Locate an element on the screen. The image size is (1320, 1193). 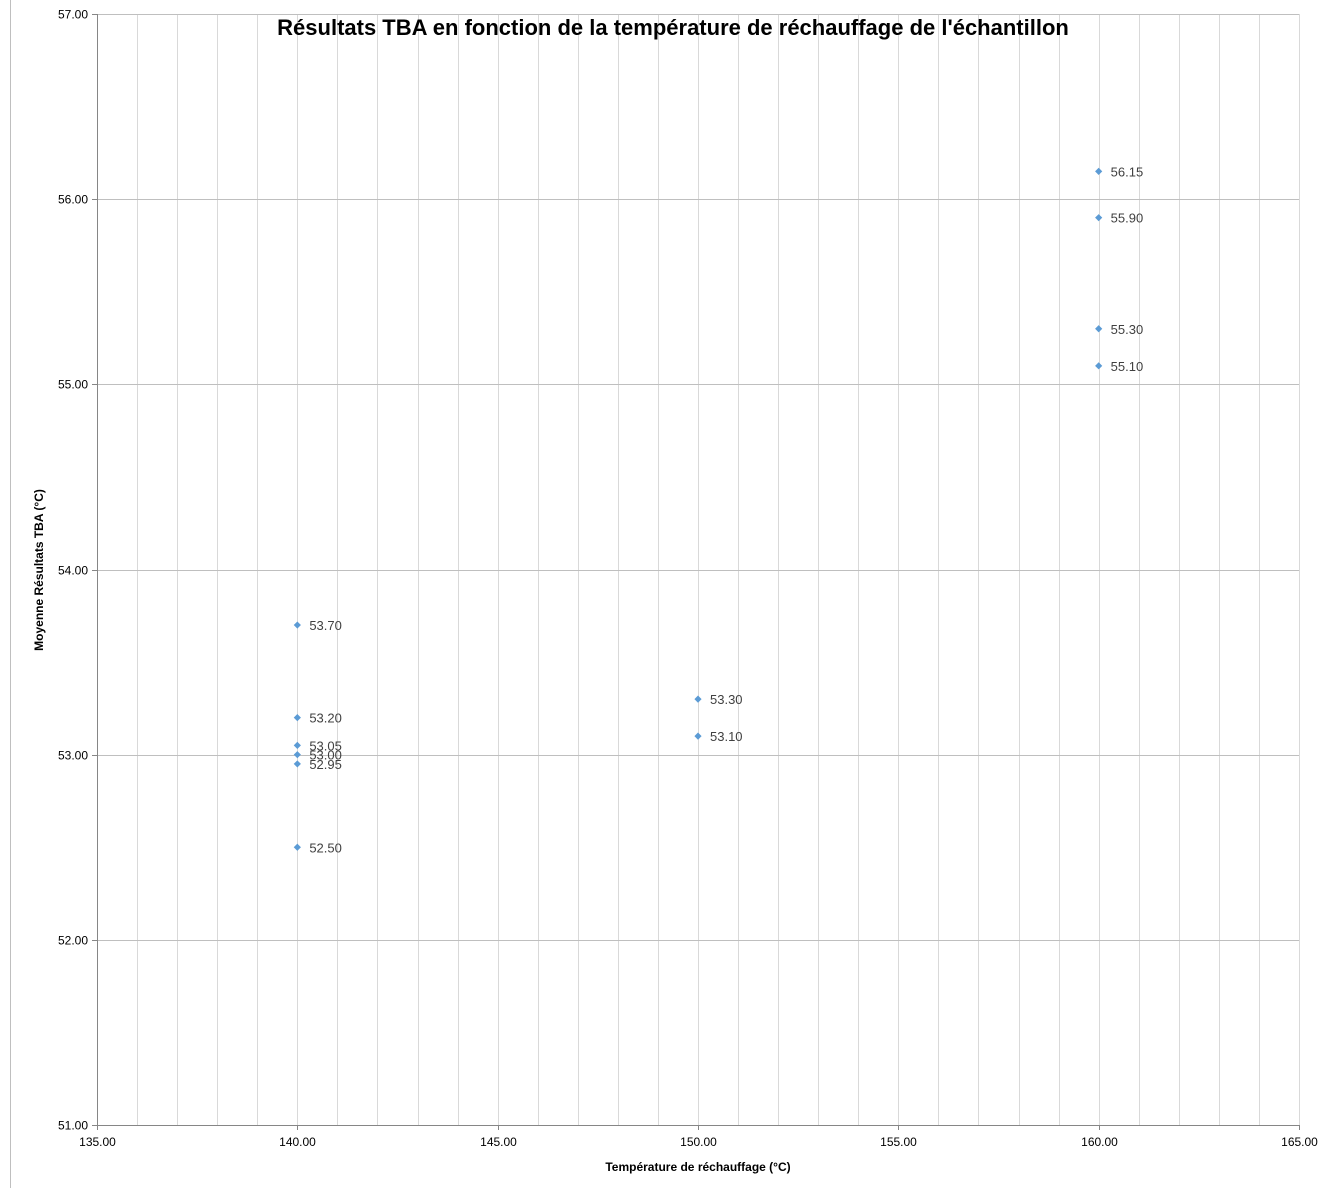
x-tick-label: 165.00 is located at coordinates (1299, 1142).